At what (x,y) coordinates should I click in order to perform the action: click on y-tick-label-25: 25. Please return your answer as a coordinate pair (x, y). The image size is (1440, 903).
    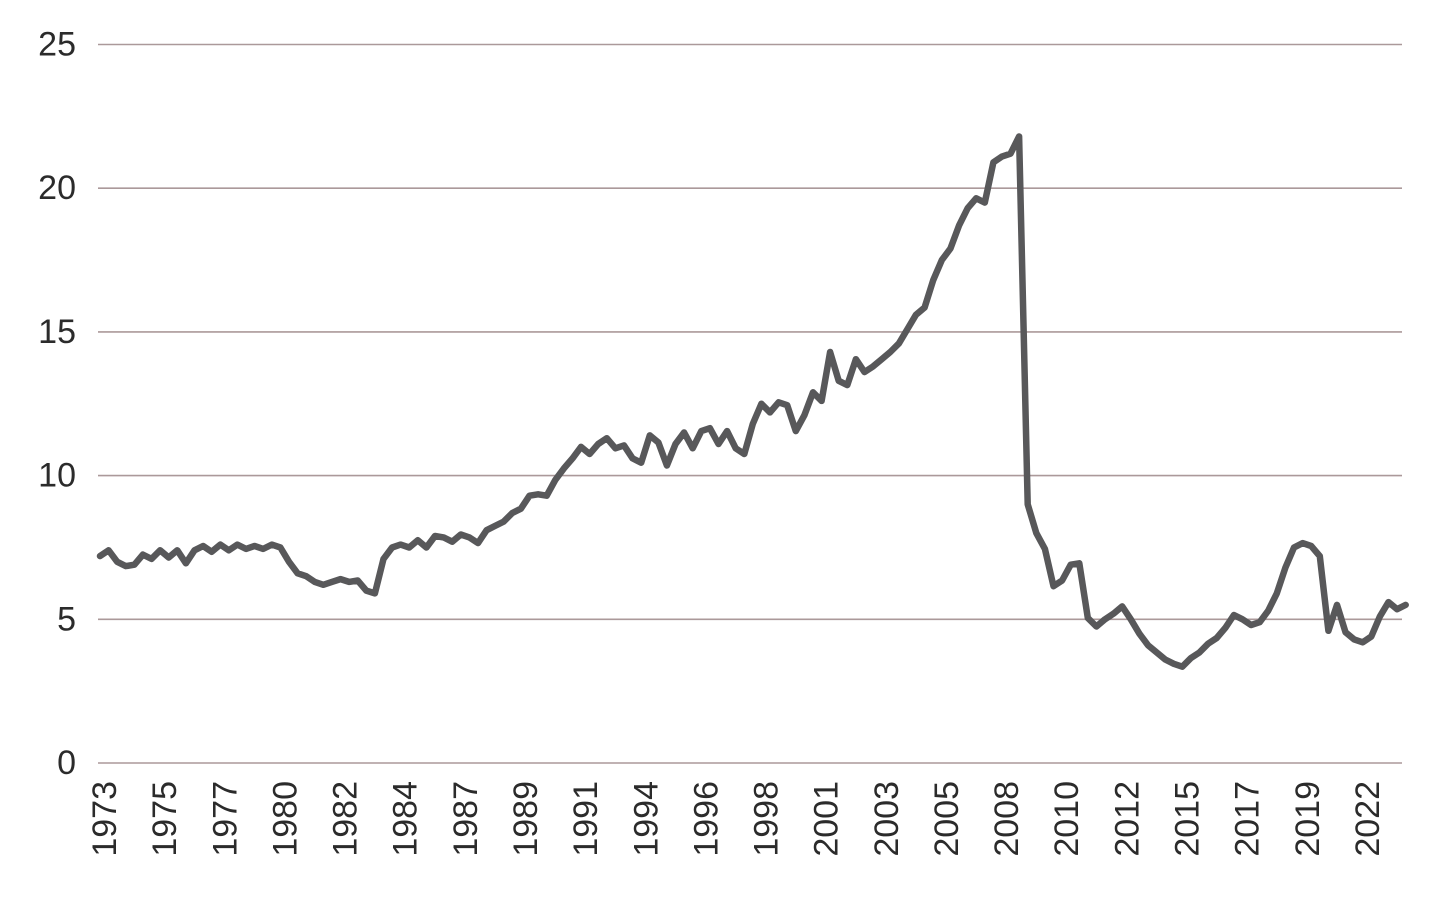
    Looking at the image, I should click on (57, 45).